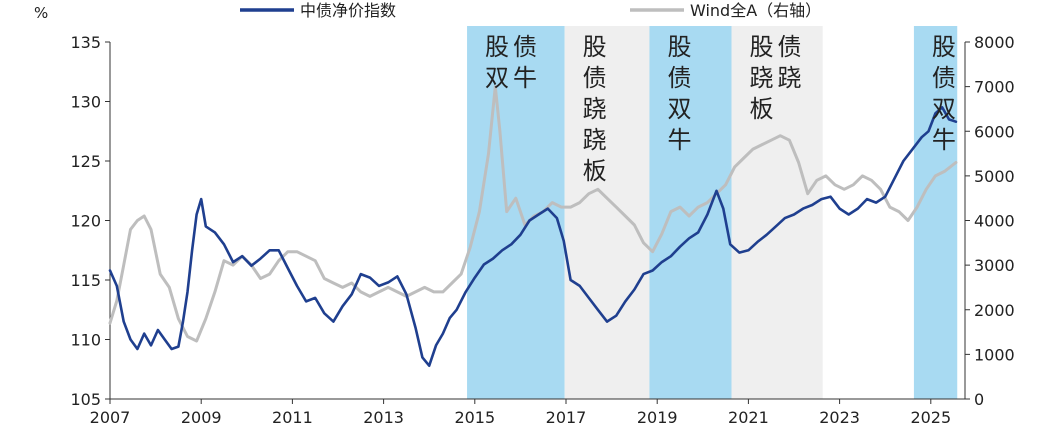  Describe the element at coordinates (994, 42) in the screenshot. I see `y-tick-label-right: 8000` at that location.